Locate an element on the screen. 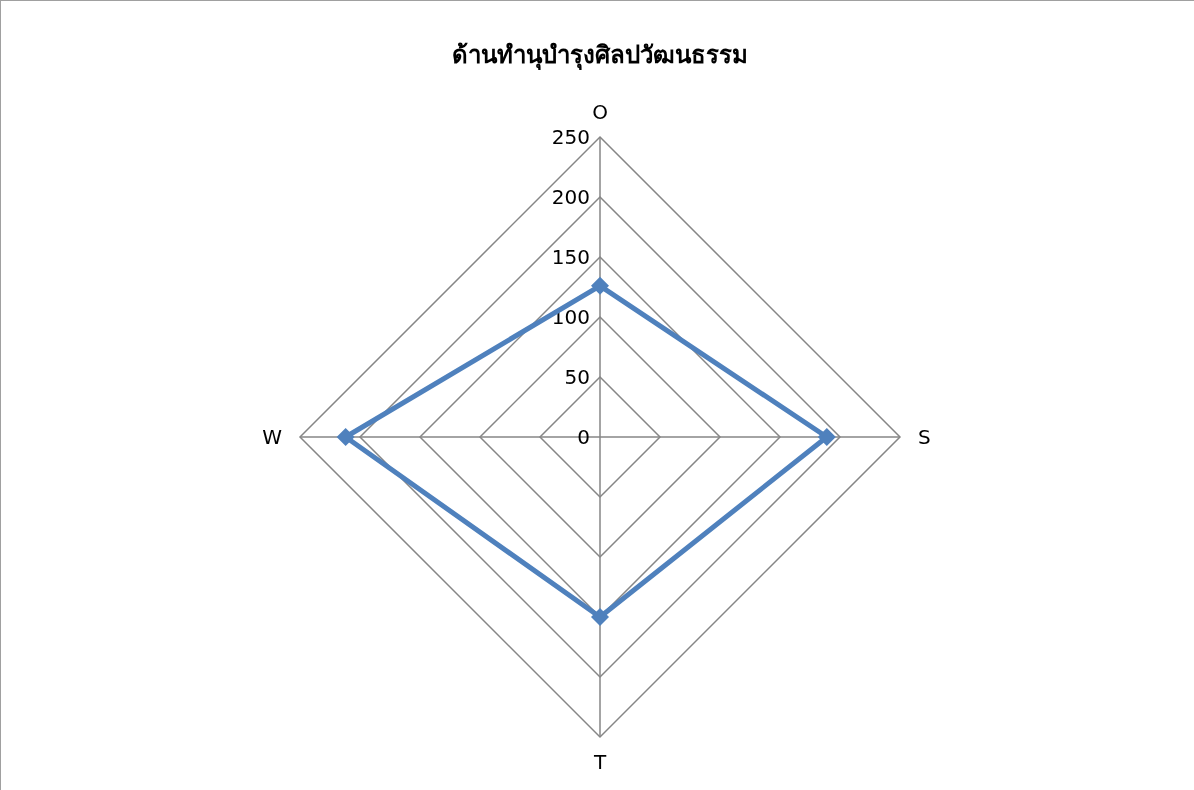 The width and height of the screenshot is (1194, 790). spoke-label: O is located at coordinates (600, 112).